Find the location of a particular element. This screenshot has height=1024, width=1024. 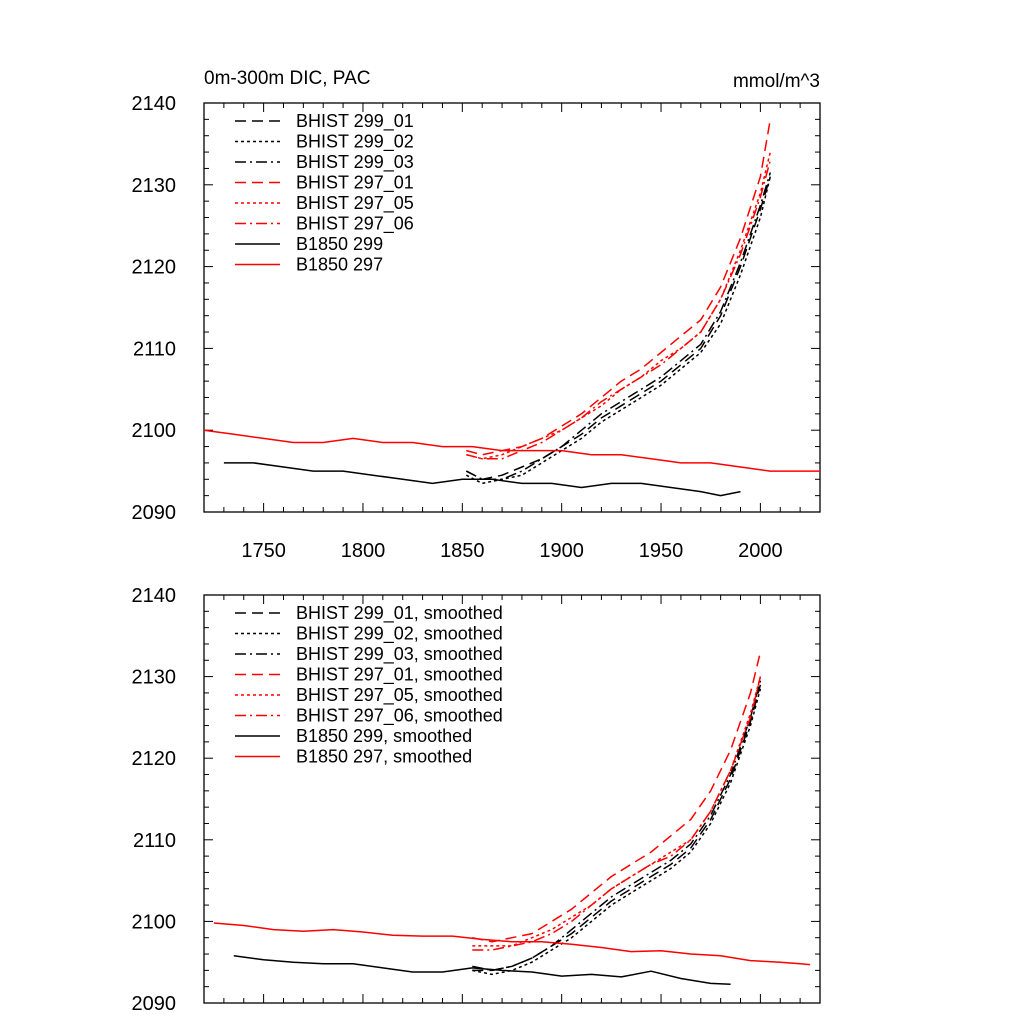

legend-label: B1850 299, smoothed is located at coordinates (384, 736).